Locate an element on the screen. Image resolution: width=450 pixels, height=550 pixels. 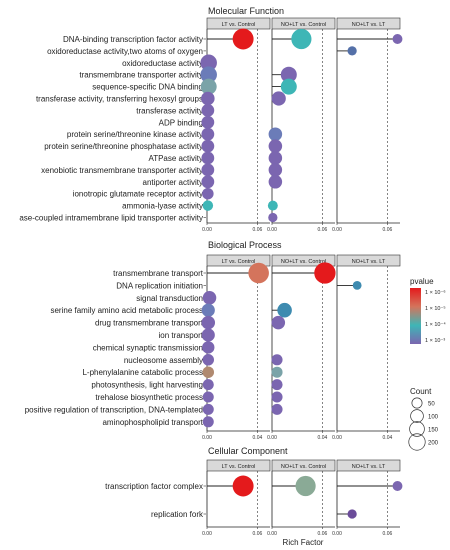
term-label: oxidoreductase activity is located at coordinates (162, 63).